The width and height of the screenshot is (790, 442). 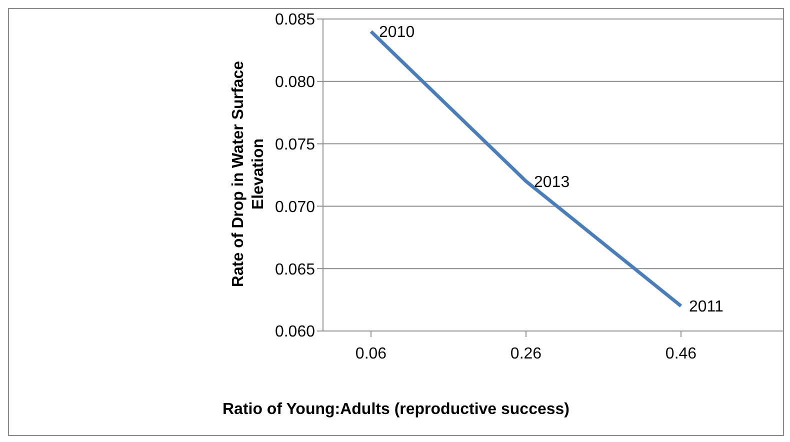 I want to click on y-tick-label: 0.085, so click(x=295, y=20).